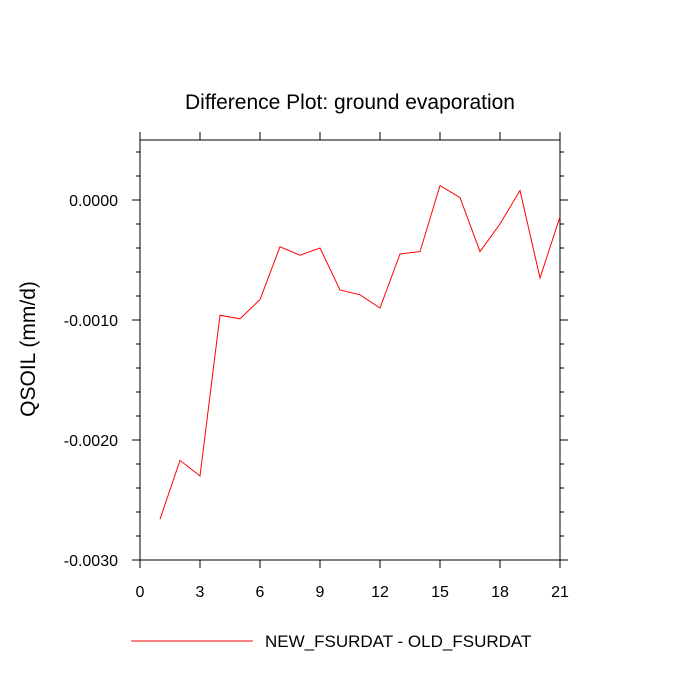 Image resolution: width=700 pixels, height=700 pixels. What do you see at coordinates (398, 641) in the screenshot?
I see `legend-label: NEW_FSURDAT - OLD_FSURDAT` at bounding box center [398, 641].